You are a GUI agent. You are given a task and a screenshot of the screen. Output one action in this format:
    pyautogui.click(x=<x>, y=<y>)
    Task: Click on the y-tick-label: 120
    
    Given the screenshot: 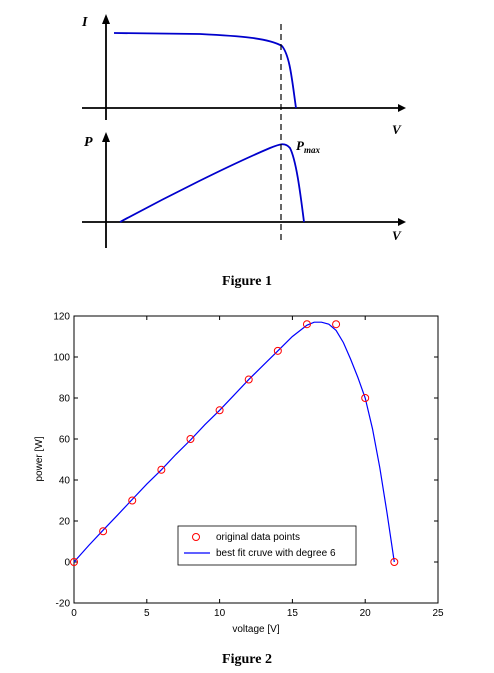 What is the action you would take?
    pyautogui.click(x=61, y=317)
    